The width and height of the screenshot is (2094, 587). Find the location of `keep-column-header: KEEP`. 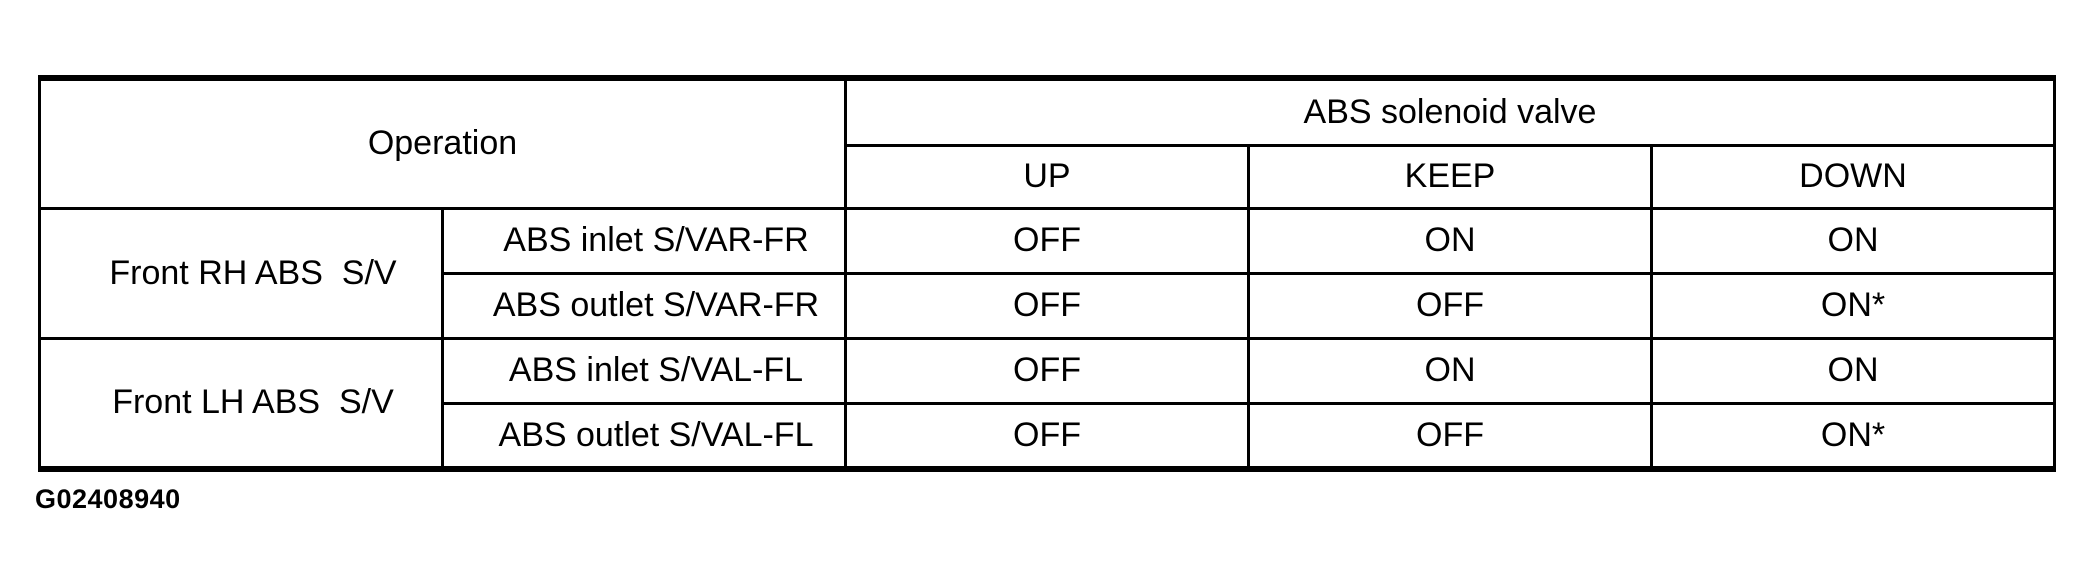

keep-column-header: KEEP is located at coordinates (1450, 176).